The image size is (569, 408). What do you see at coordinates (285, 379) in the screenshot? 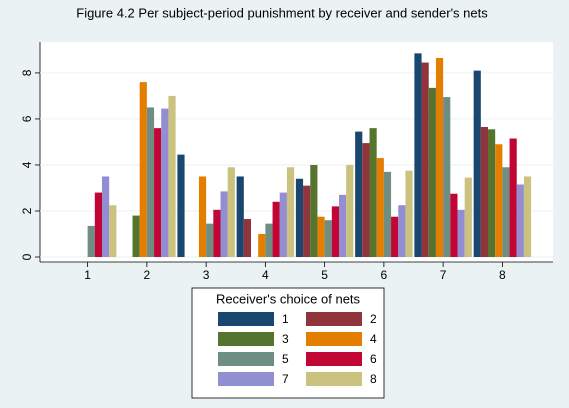
I see `legend-label: 7` at bounding box center [285, 379].